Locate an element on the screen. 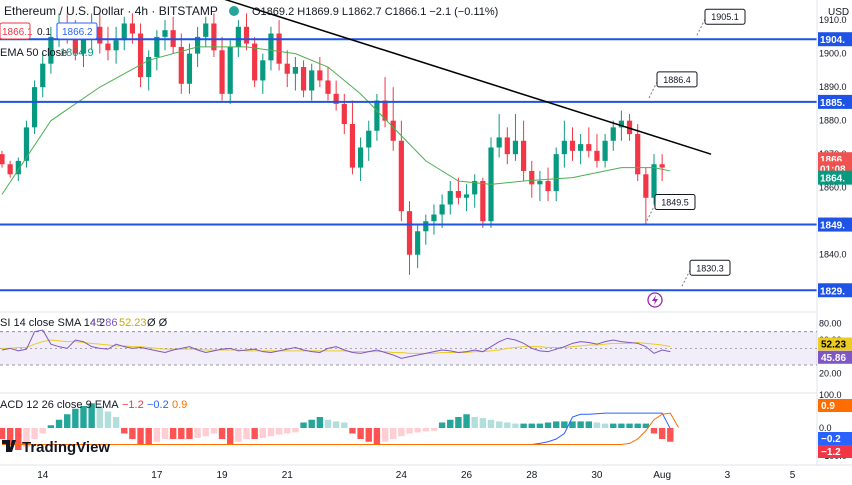 Image resolution: width=852 pixels, height=485 pixels. ema-legend-value: 1864.9 is located at coordinates (77, 53).